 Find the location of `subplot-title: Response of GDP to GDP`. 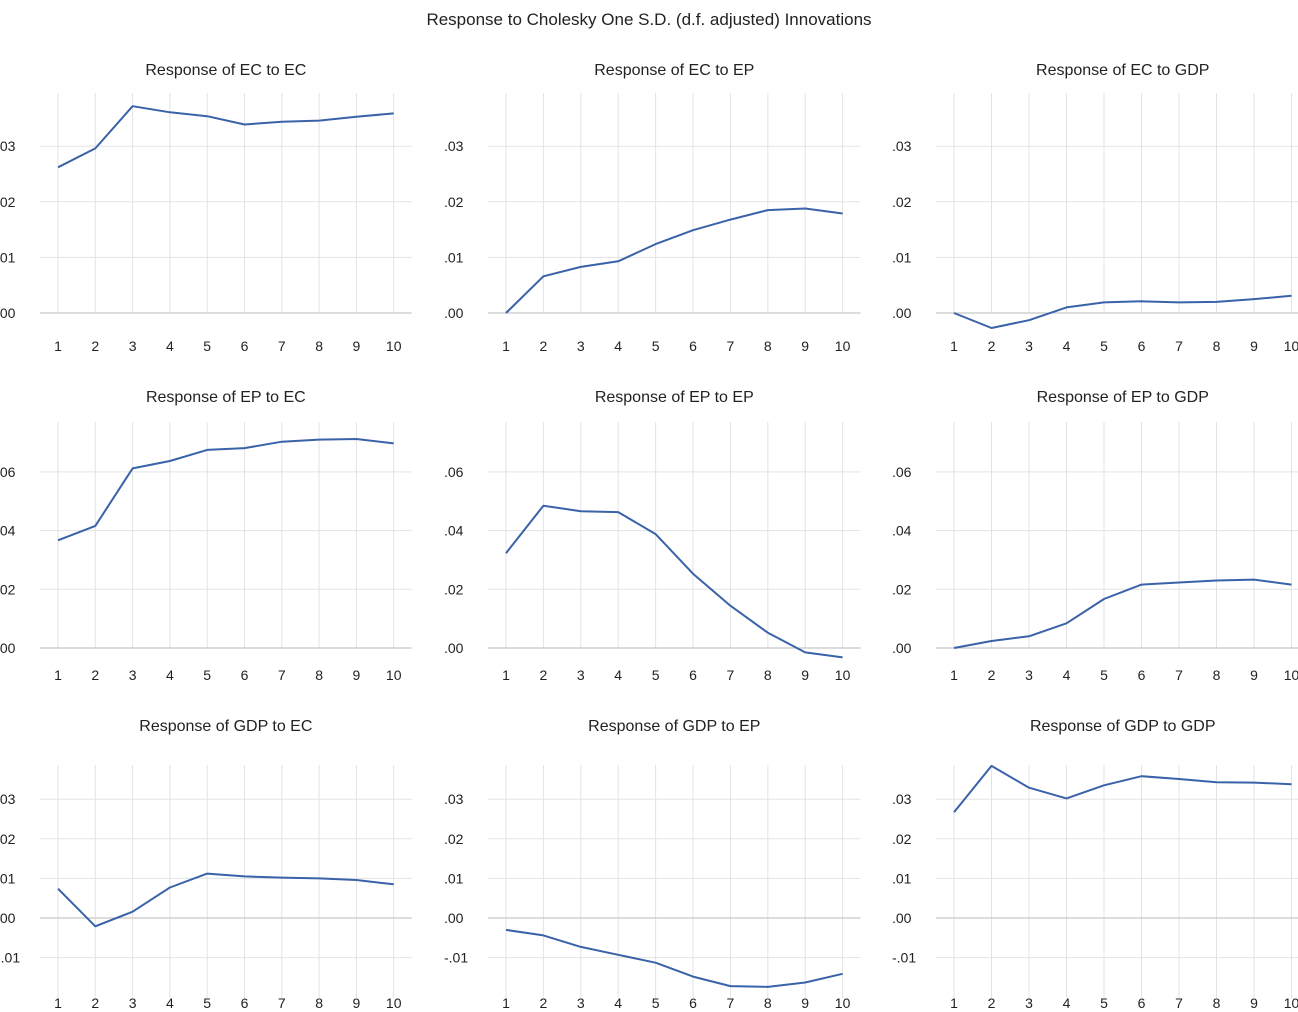

subplot-title: Response of GDP to GDP is located at coordinates (1123, 726).